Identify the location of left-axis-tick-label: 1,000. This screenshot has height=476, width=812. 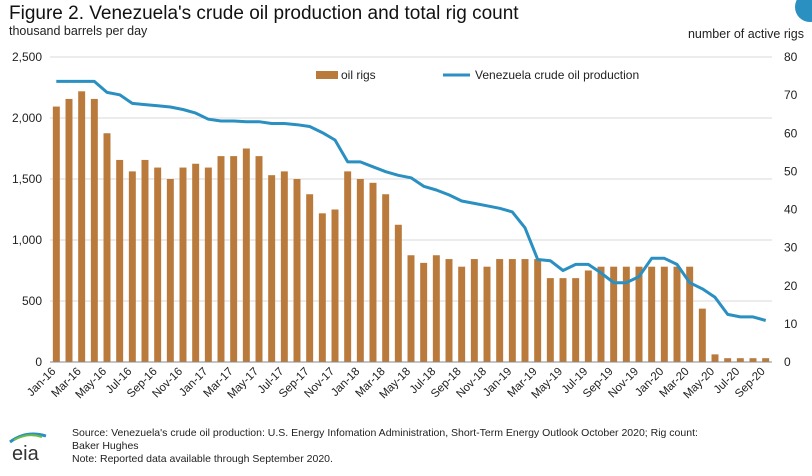
(27, 240).